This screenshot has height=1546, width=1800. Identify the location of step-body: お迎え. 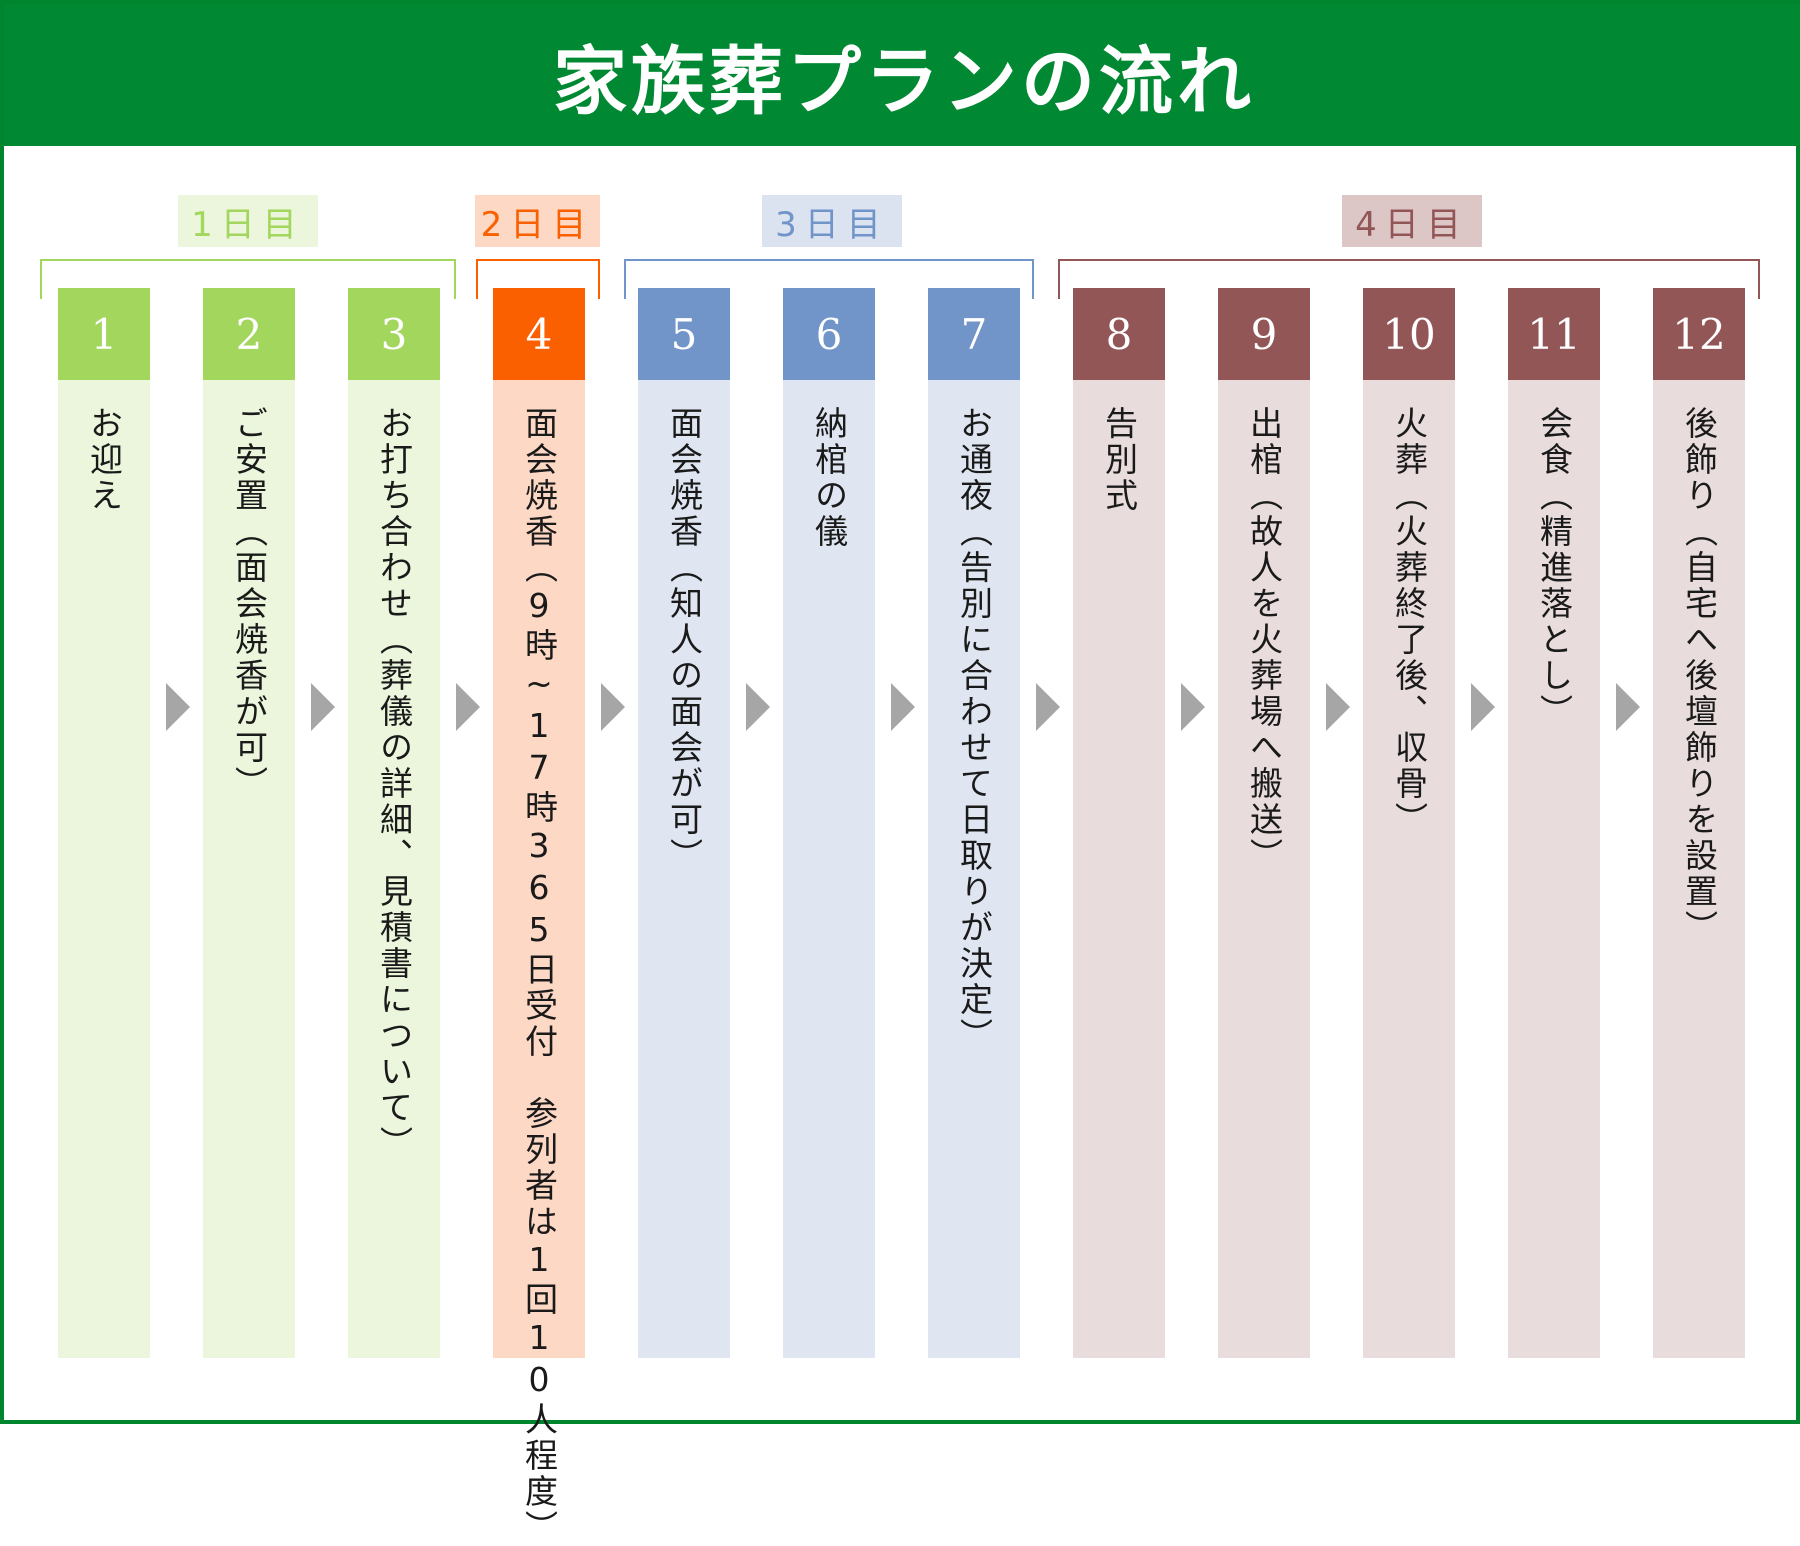
(104, 869).